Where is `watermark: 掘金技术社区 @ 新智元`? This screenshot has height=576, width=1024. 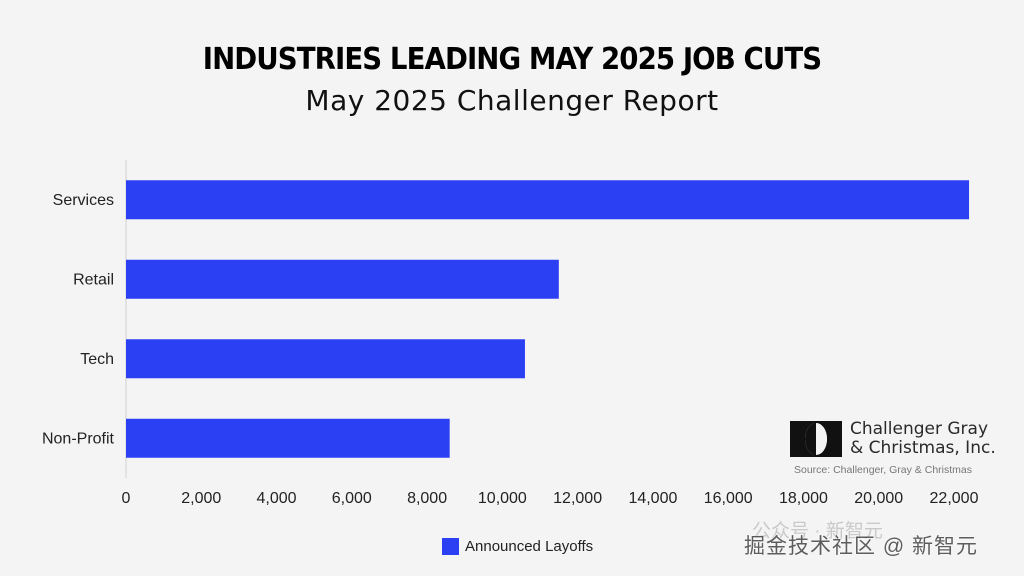
watermark: 掘金技术社区 @ 新智元 is located at coordinates (861, 546).